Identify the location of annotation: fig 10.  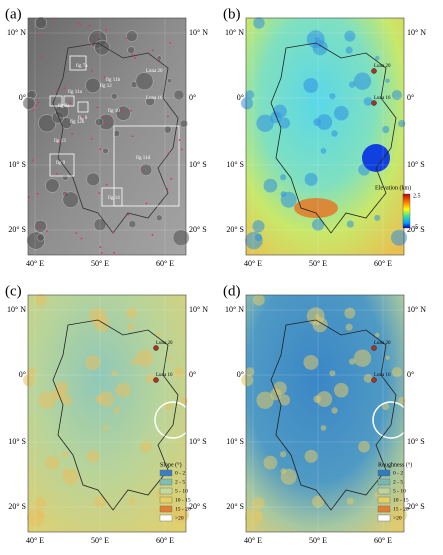
(114, 111).